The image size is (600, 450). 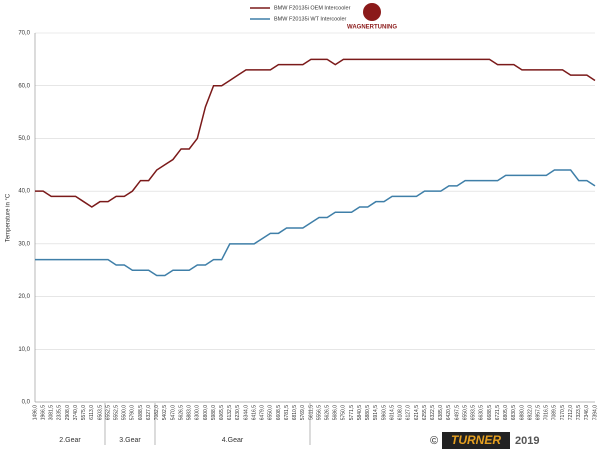 I want to click on logo-text: WAGNERTUNING, so click(x=372, y=28).